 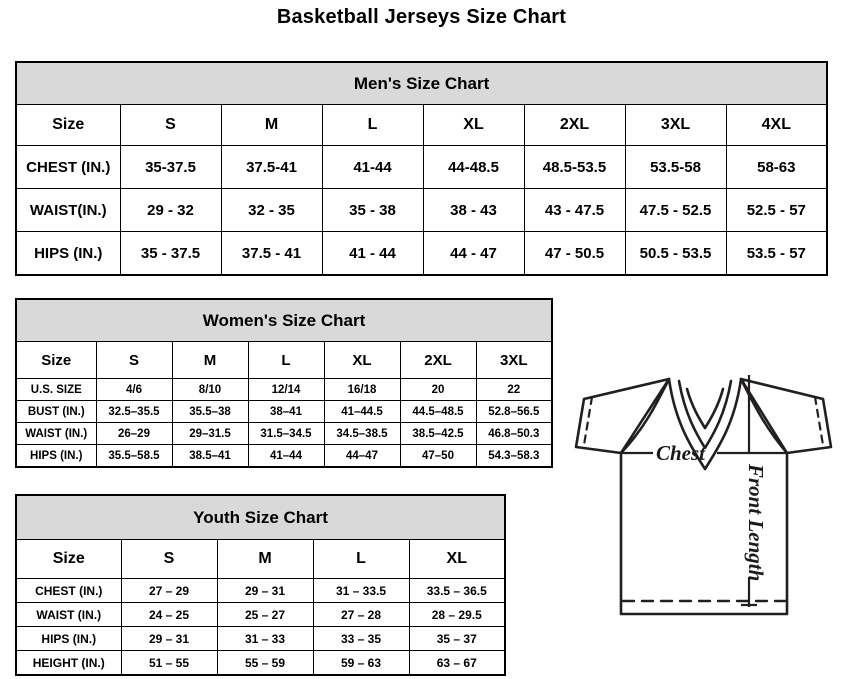 I want to click on womens-cell-waist-2xl: 38.5–42.5, so click(x=438, y=433).